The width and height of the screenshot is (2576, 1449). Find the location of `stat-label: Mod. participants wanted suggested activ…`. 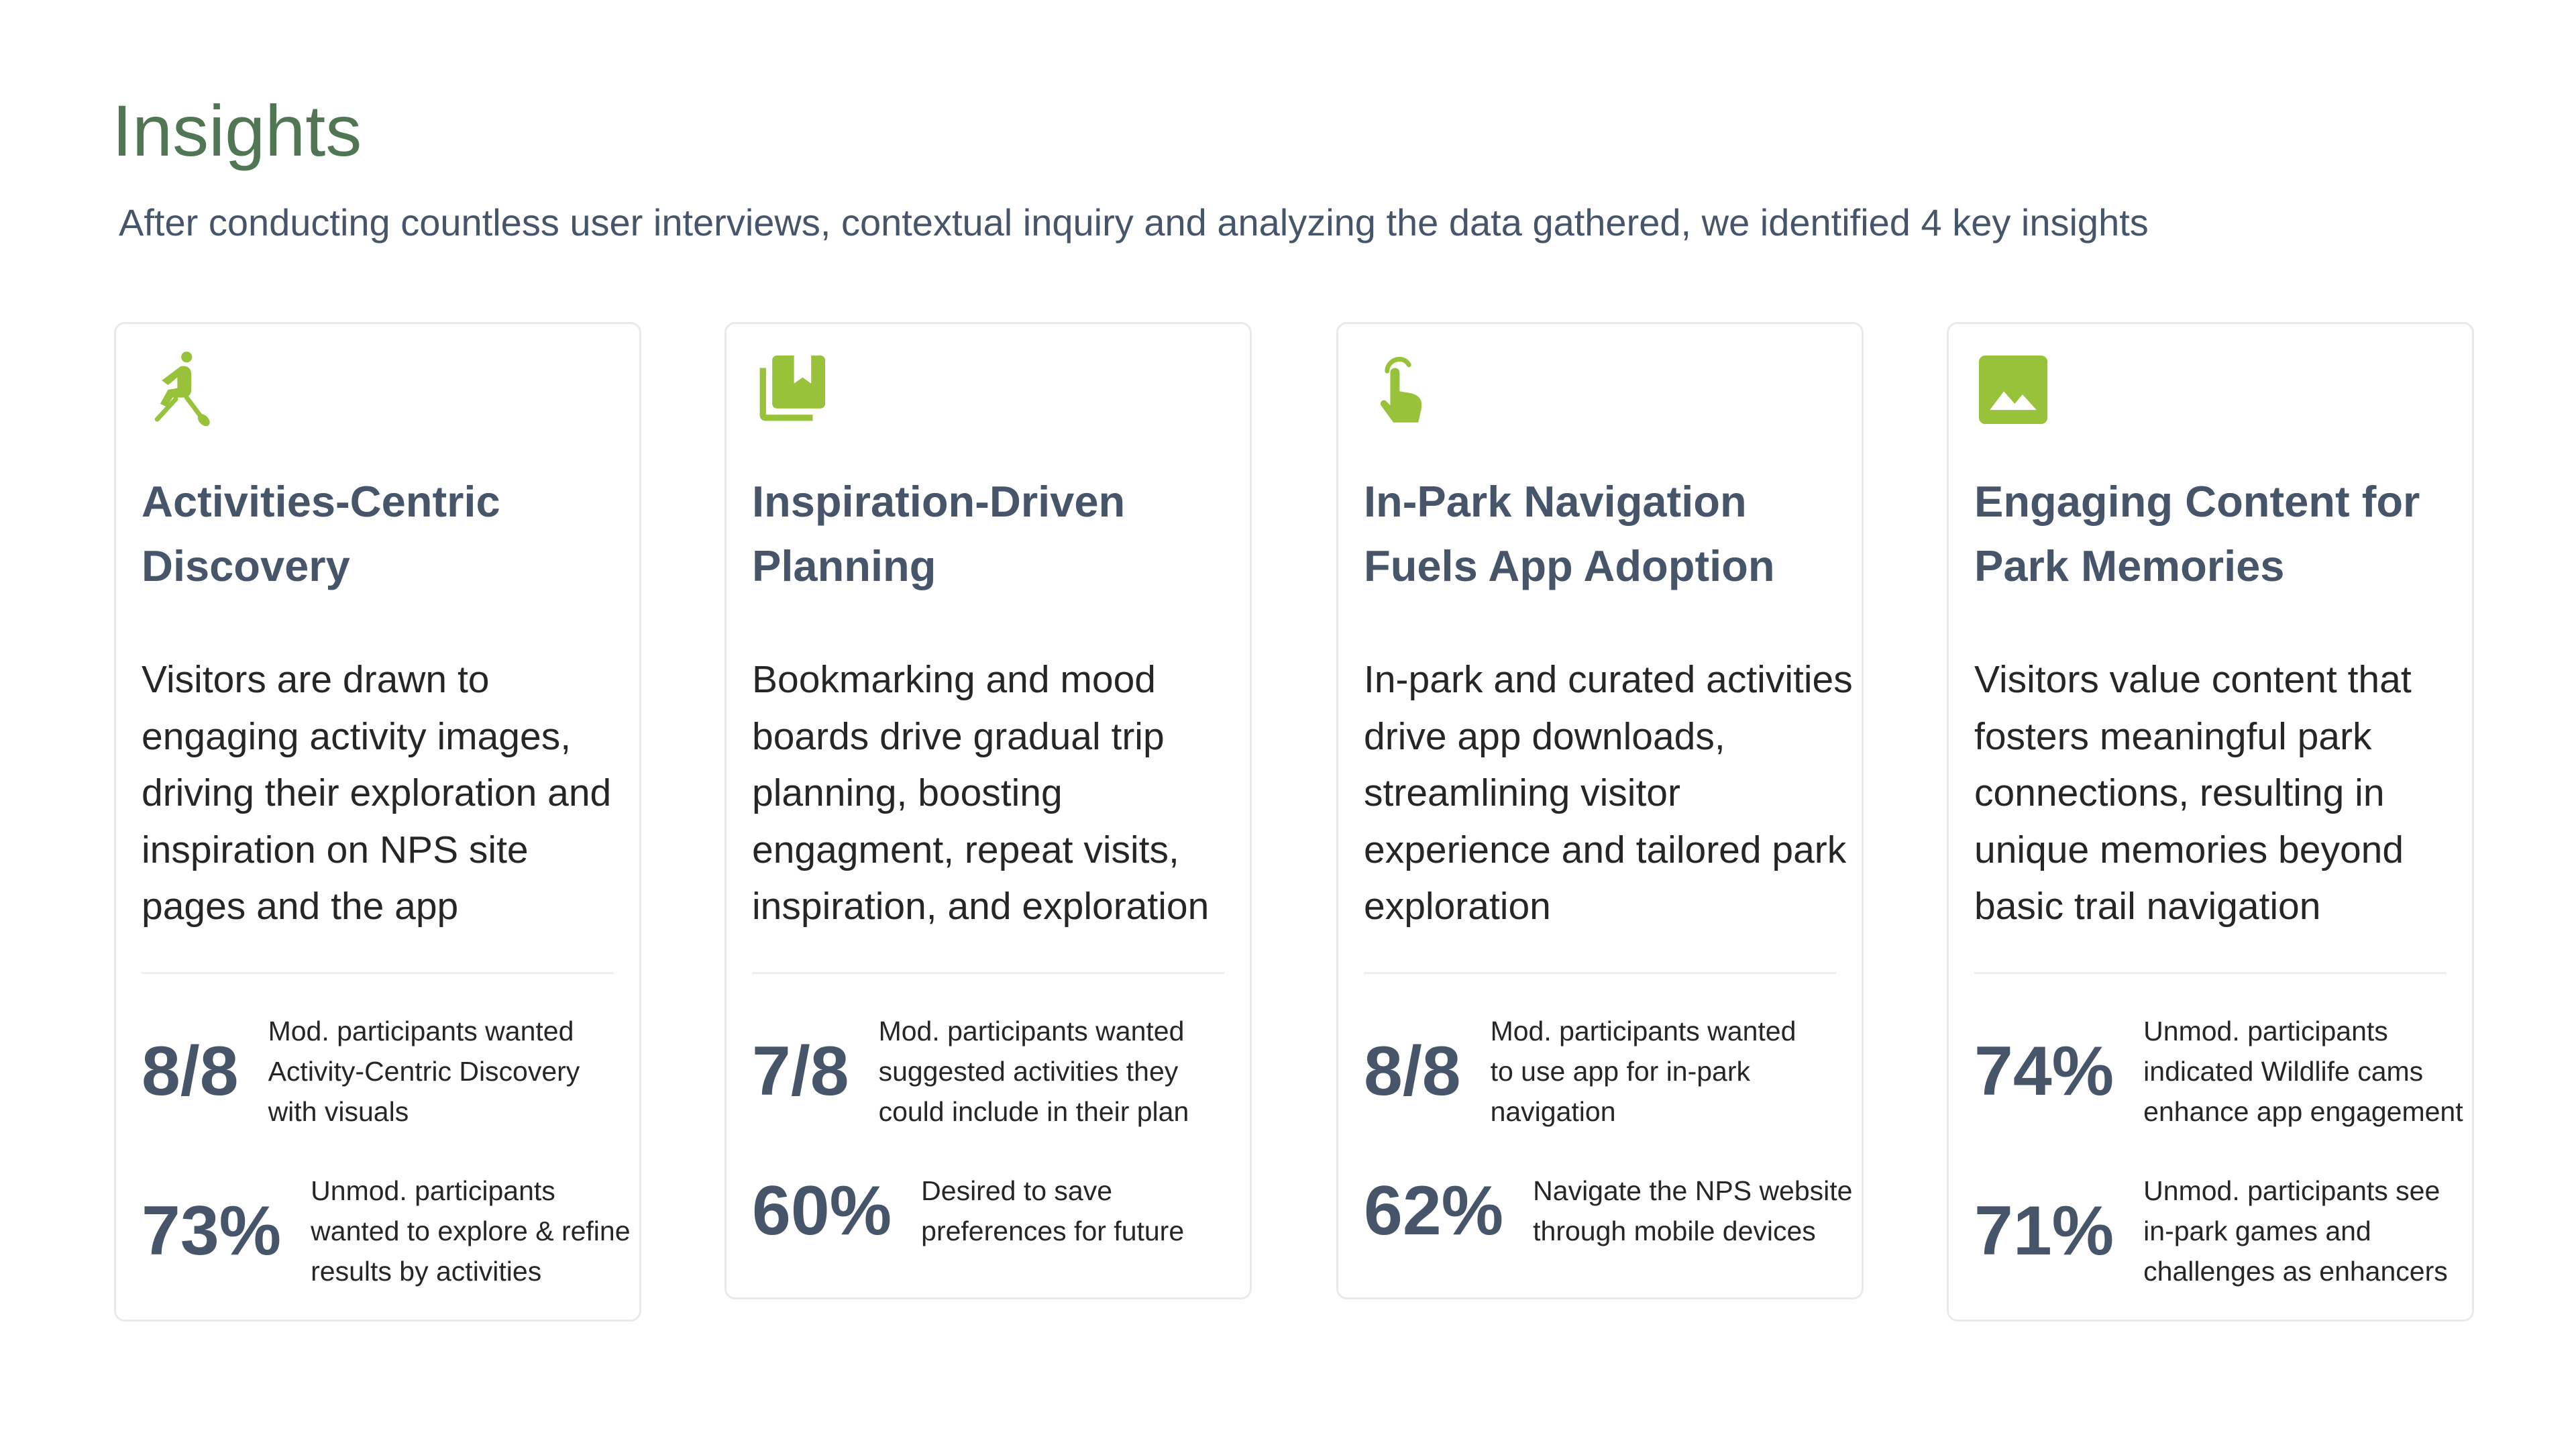

stat-label: Mod. participants wanted suggested activ… is located at coordinates (1033, 1071).